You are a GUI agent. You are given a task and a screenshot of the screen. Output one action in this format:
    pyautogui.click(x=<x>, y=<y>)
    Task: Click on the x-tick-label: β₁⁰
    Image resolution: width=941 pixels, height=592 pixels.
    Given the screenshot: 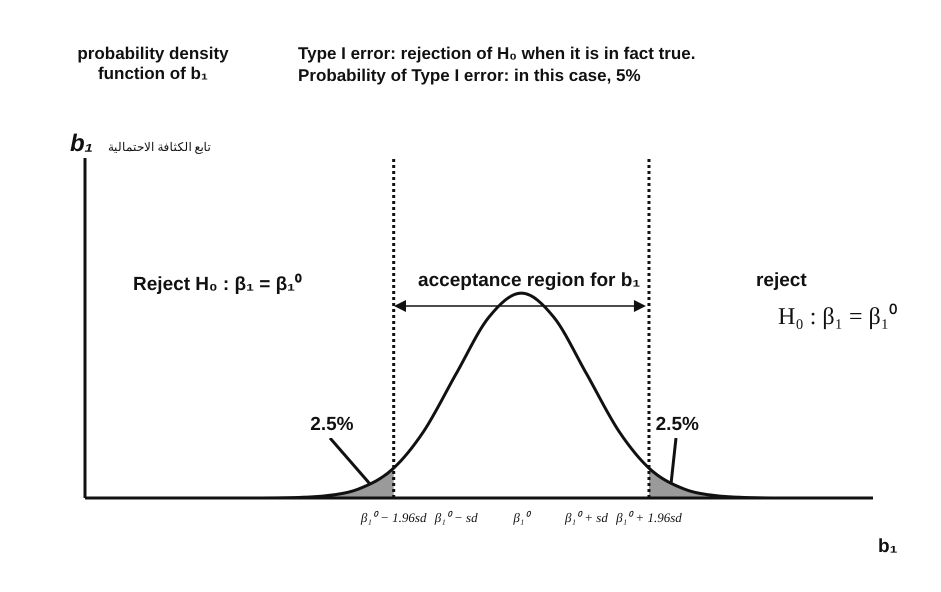 What is the action you would take?
    pyautogui.click(x=522, y=517)
    